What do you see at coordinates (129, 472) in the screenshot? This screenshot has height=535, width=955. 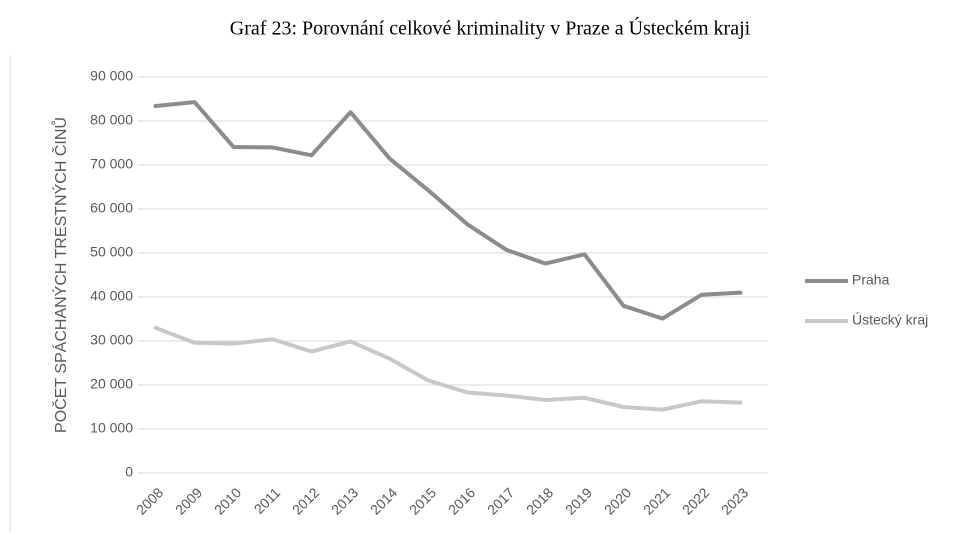 I see `y-tick-label: 0` at bounding box center [129, 472].